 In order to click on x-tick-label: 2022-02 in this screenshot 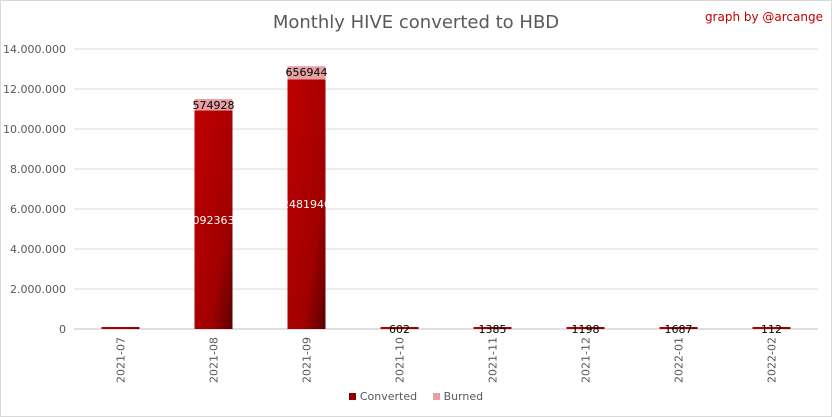, I will do `click(772, 360)`.